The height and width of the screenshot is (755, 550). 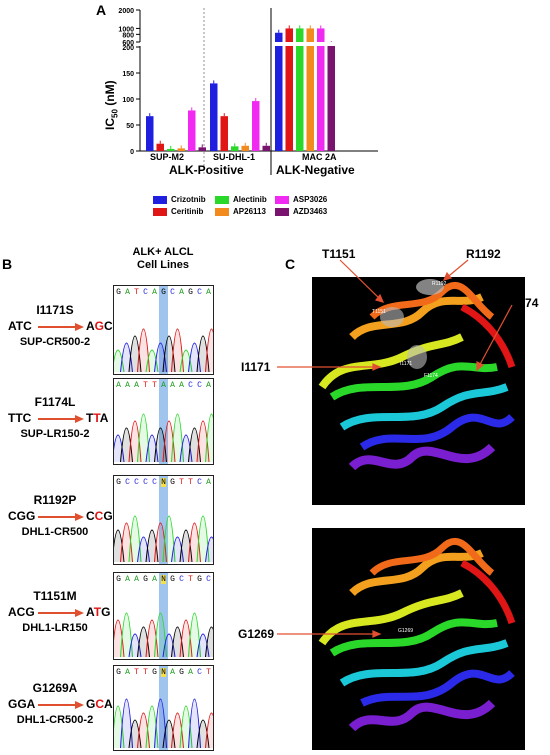 What do you see at coordinates (132, 152) in the screenshot?
I see `y-tick-label: 0` at bounding box center [132, 152].